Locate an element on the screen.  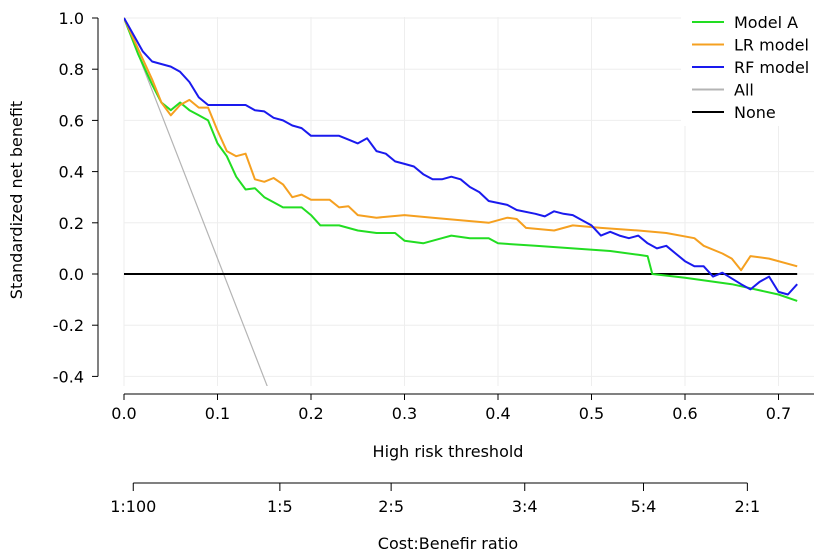
cost-benefit-tick-label: 1:100 is located at coordinates (133, 506).